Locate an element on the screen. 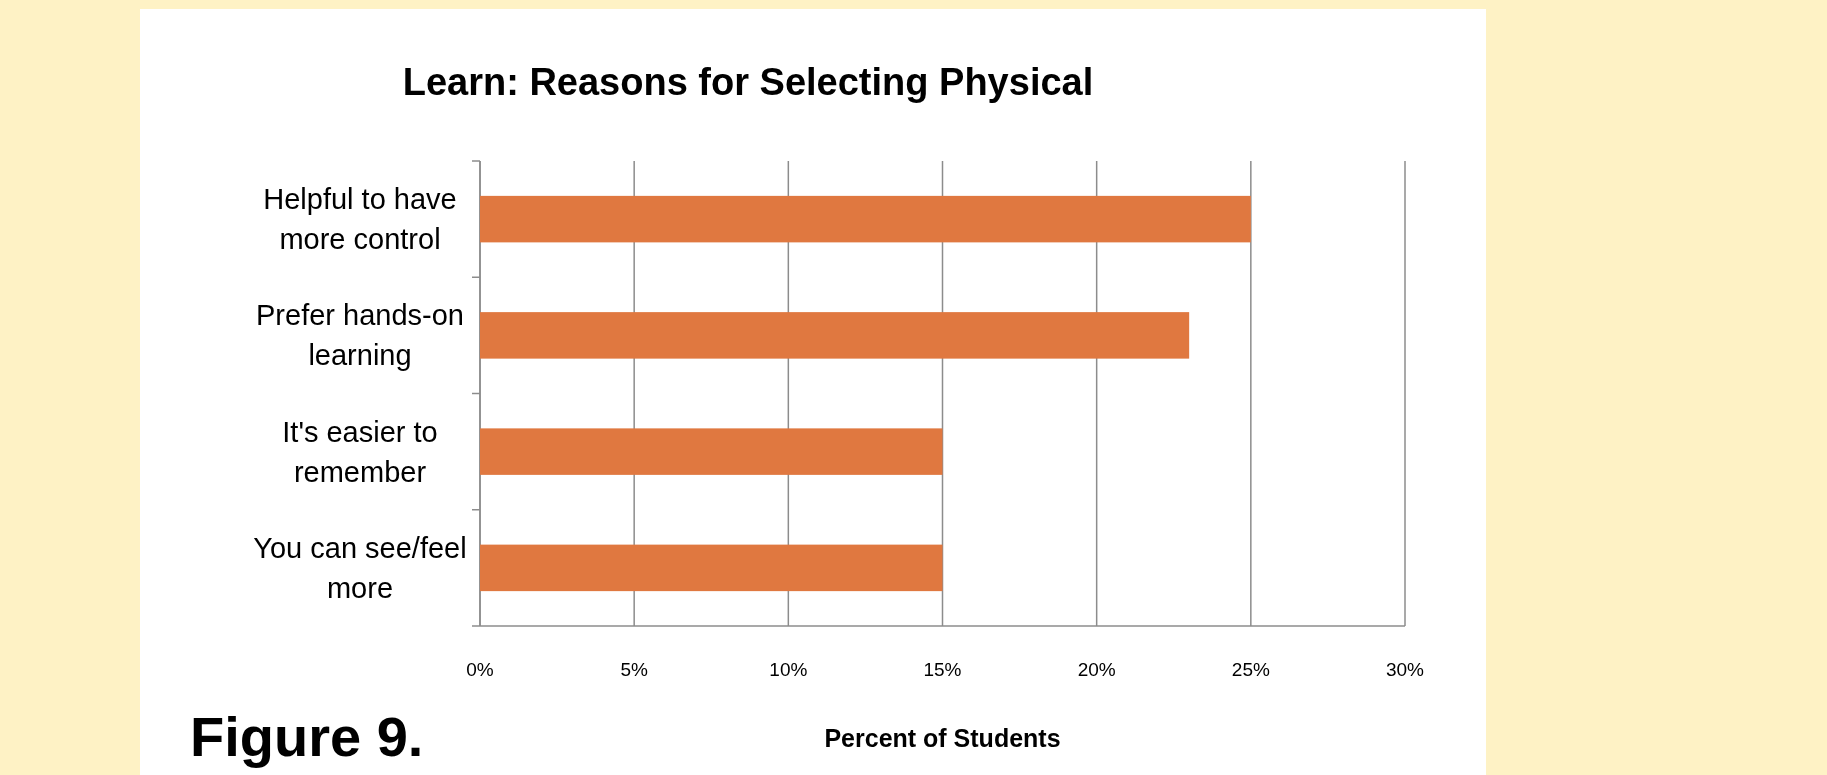  chart-title: Learn: Reasons for Selecting Physical is located at coordinates (748, 82).